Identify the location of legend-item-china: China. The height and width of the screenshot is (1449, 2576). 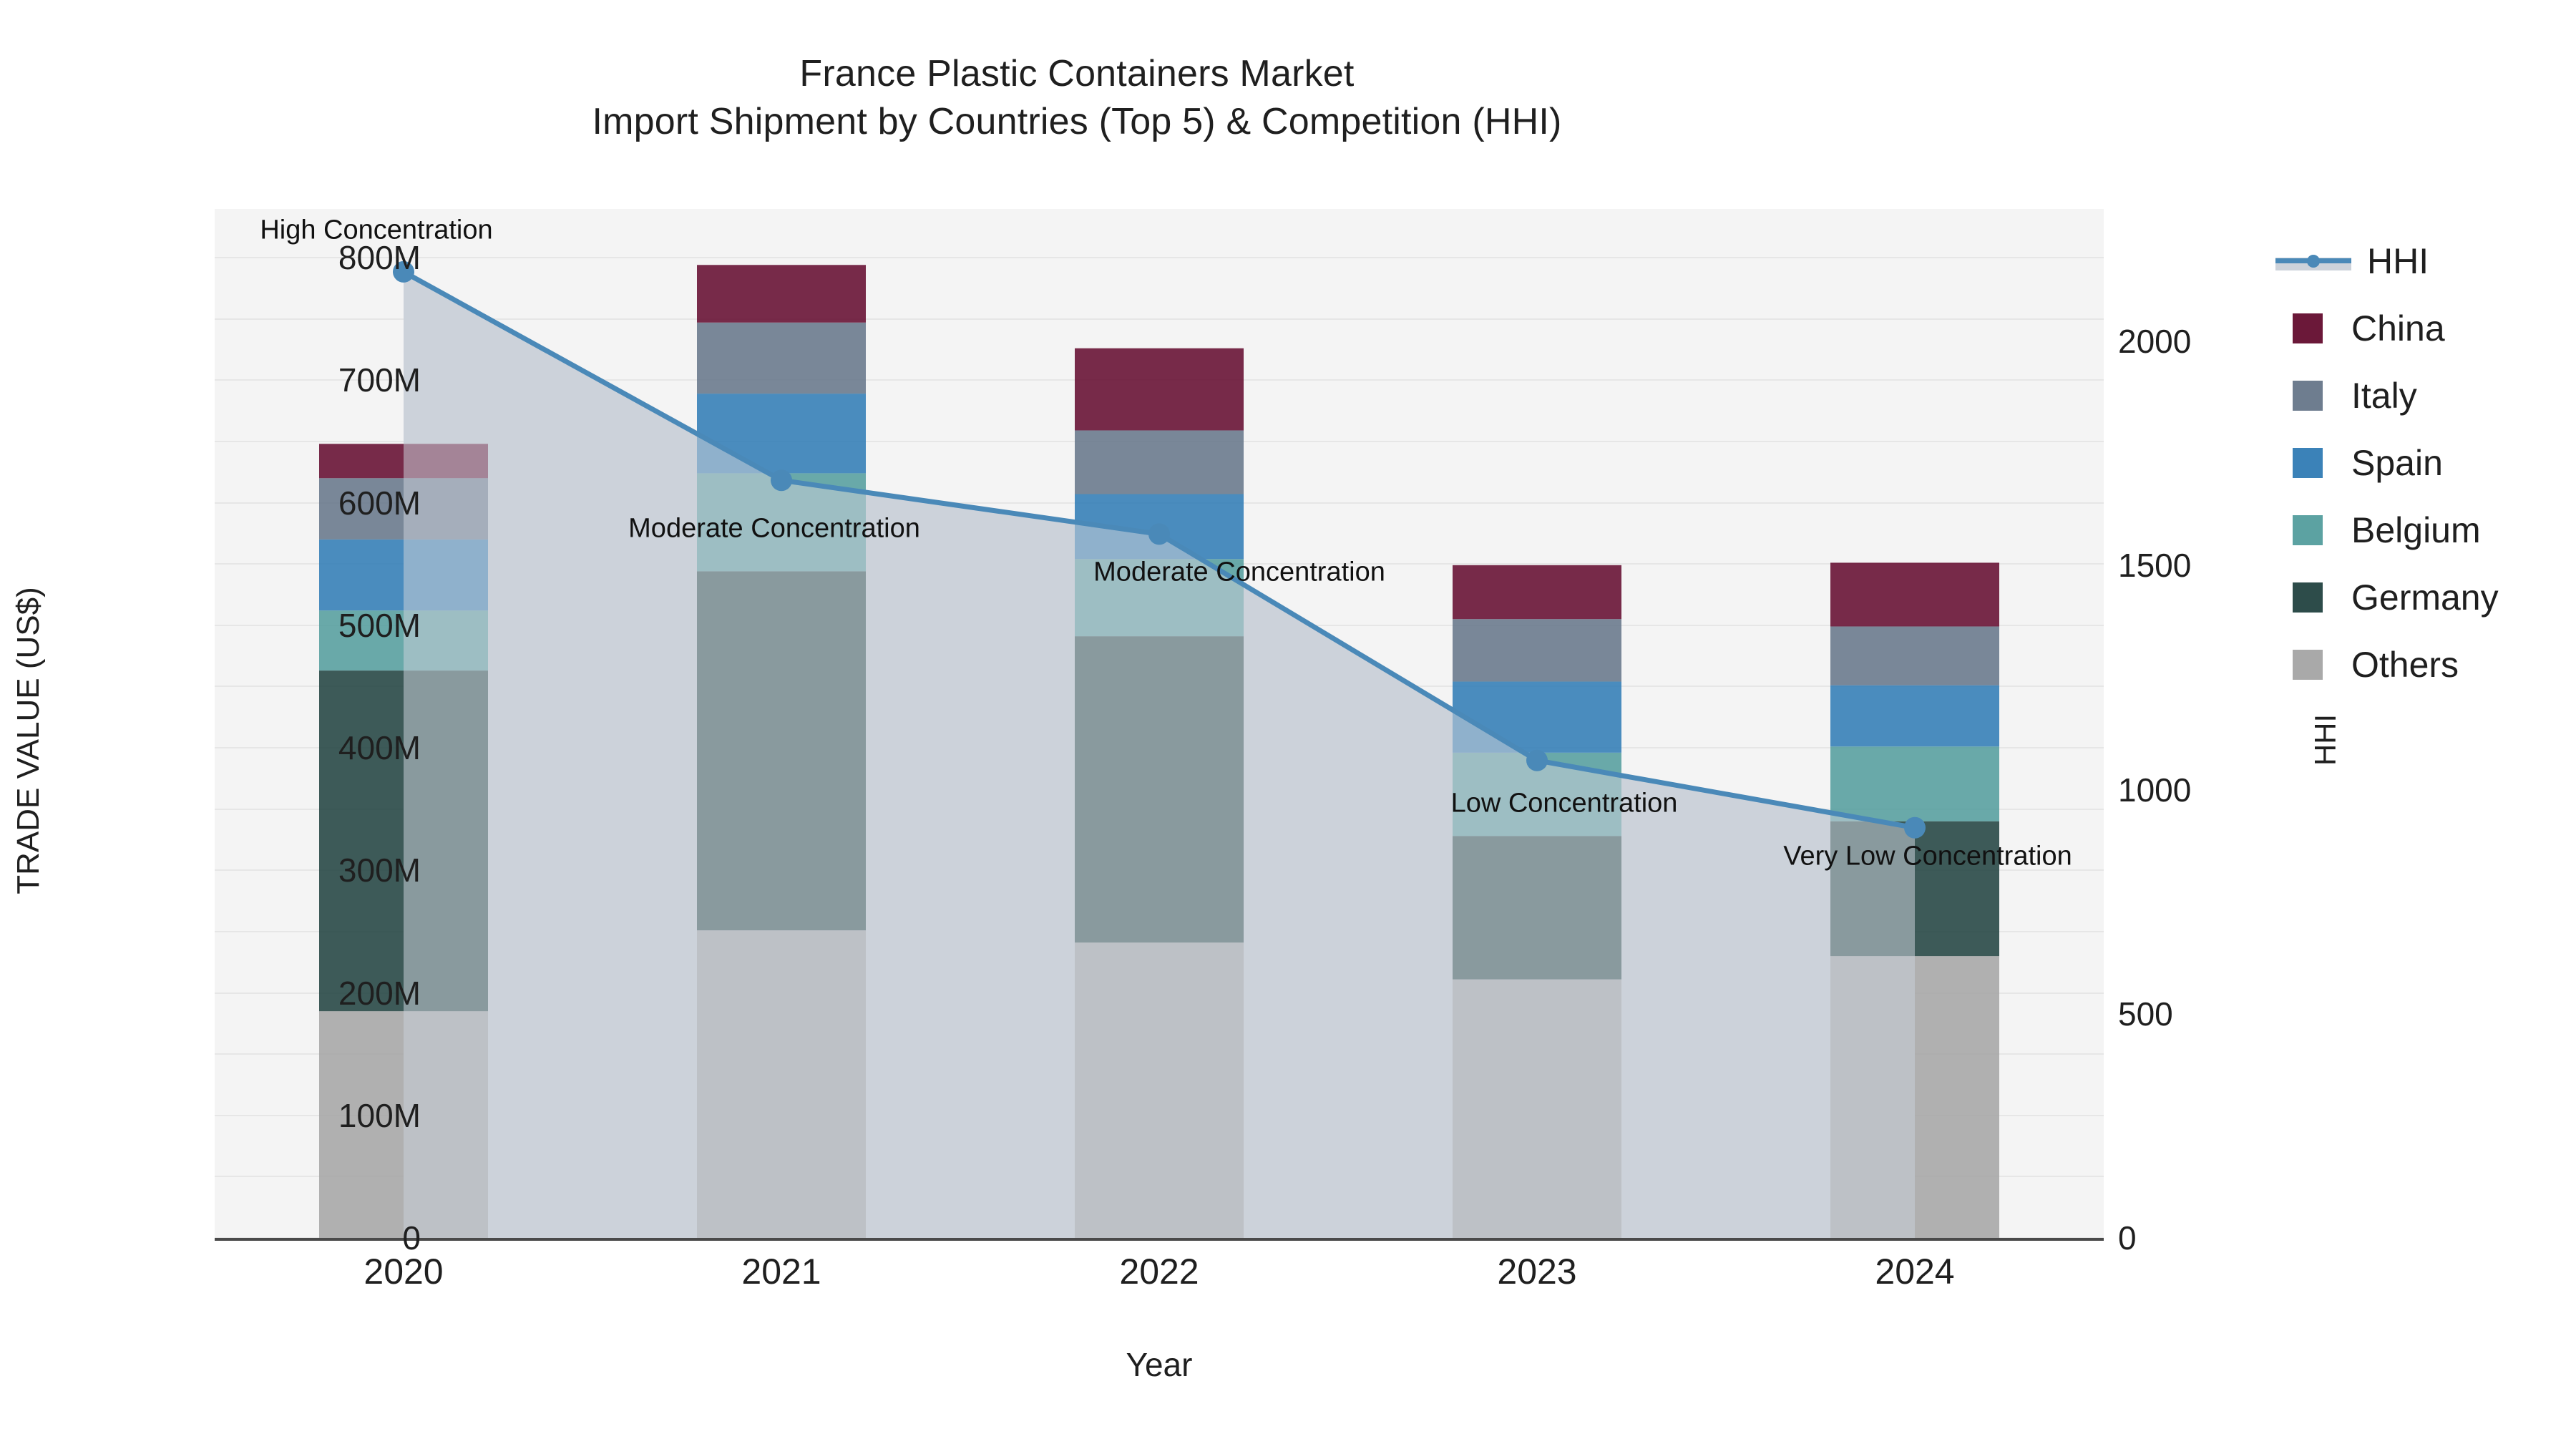
(2425, 328).